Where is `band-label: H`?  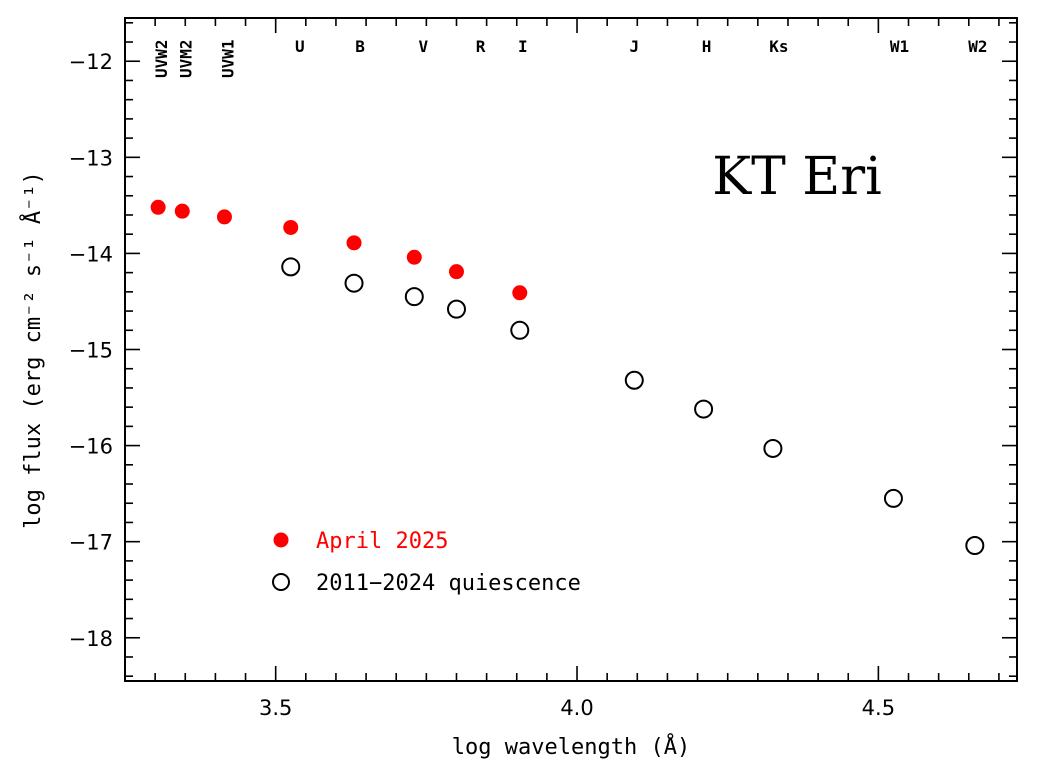 band-label: H is located at coordinates (707, 46).